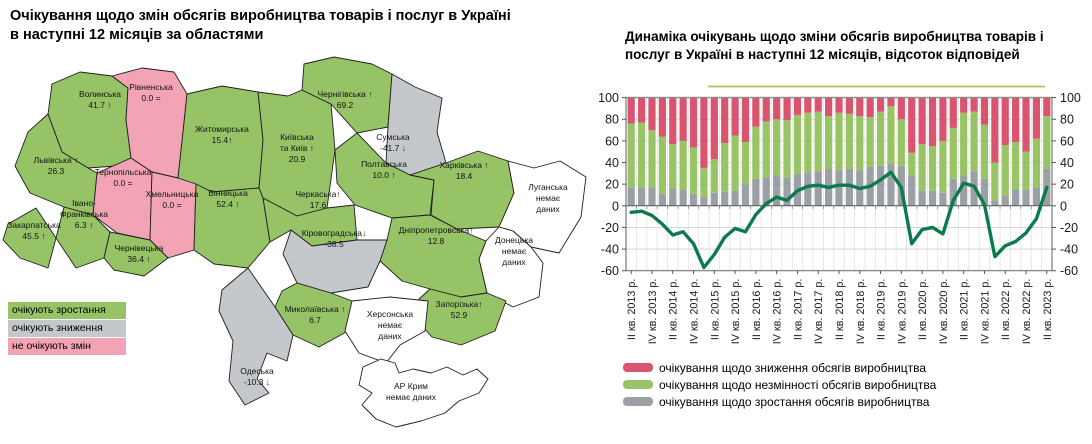 Image resolution: width=1092 pixels, height=444 pixels. Describe the element at coordinates (57, 328) in the screenshot. I see `map-legend-label: очікують зниження` at that location.